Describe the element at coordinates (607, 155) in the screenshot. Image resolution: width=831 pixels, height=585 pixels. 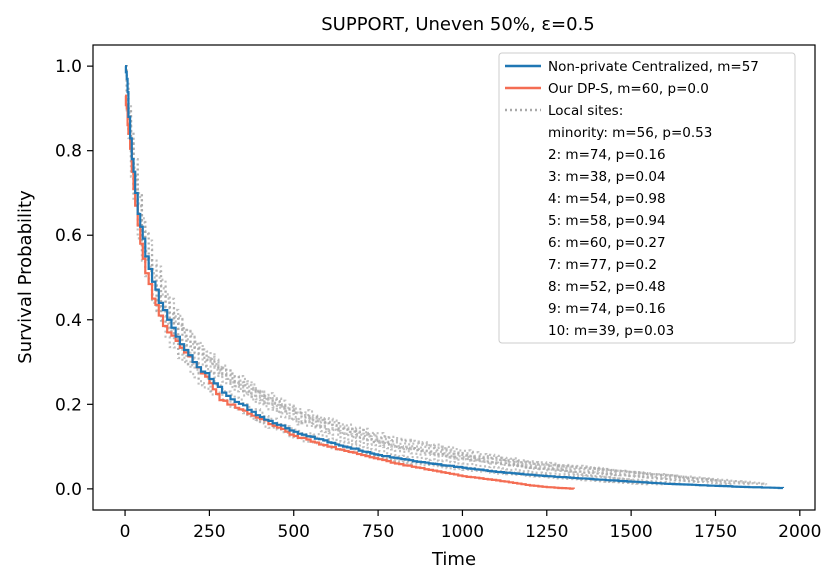
I see `legend-local-entry: 2: m=74, p=0.16` at that location.